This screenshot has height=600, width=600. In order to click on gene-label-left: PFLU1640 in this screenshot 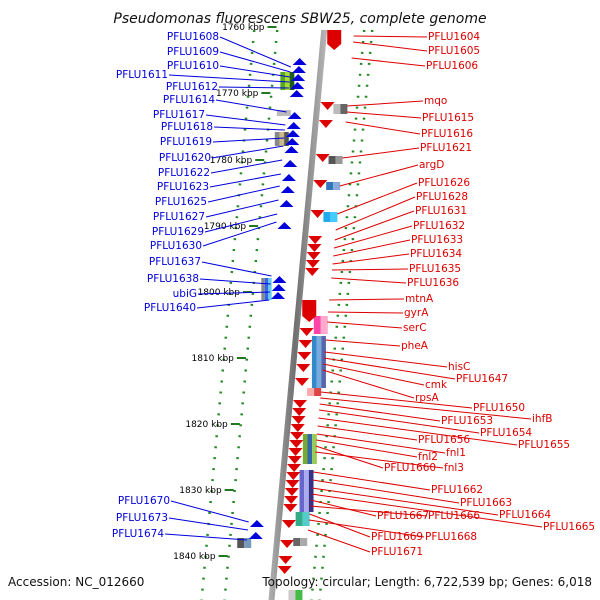, I will do `click(170, 308)`.